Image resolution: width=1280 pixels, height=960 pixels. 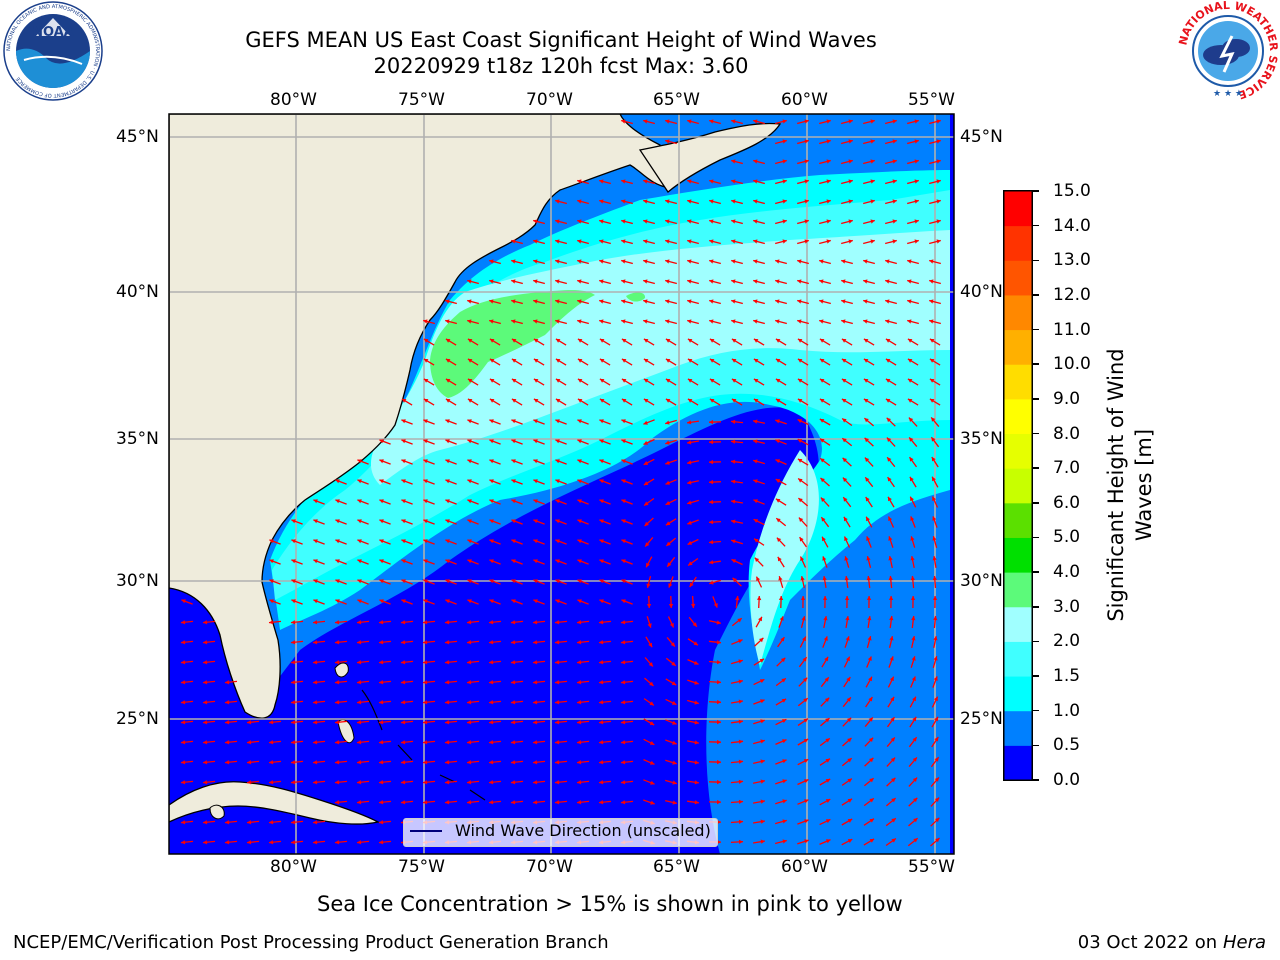 I want to click on colorbar-tick-label: 0.0, so click(x=1067, y=780).